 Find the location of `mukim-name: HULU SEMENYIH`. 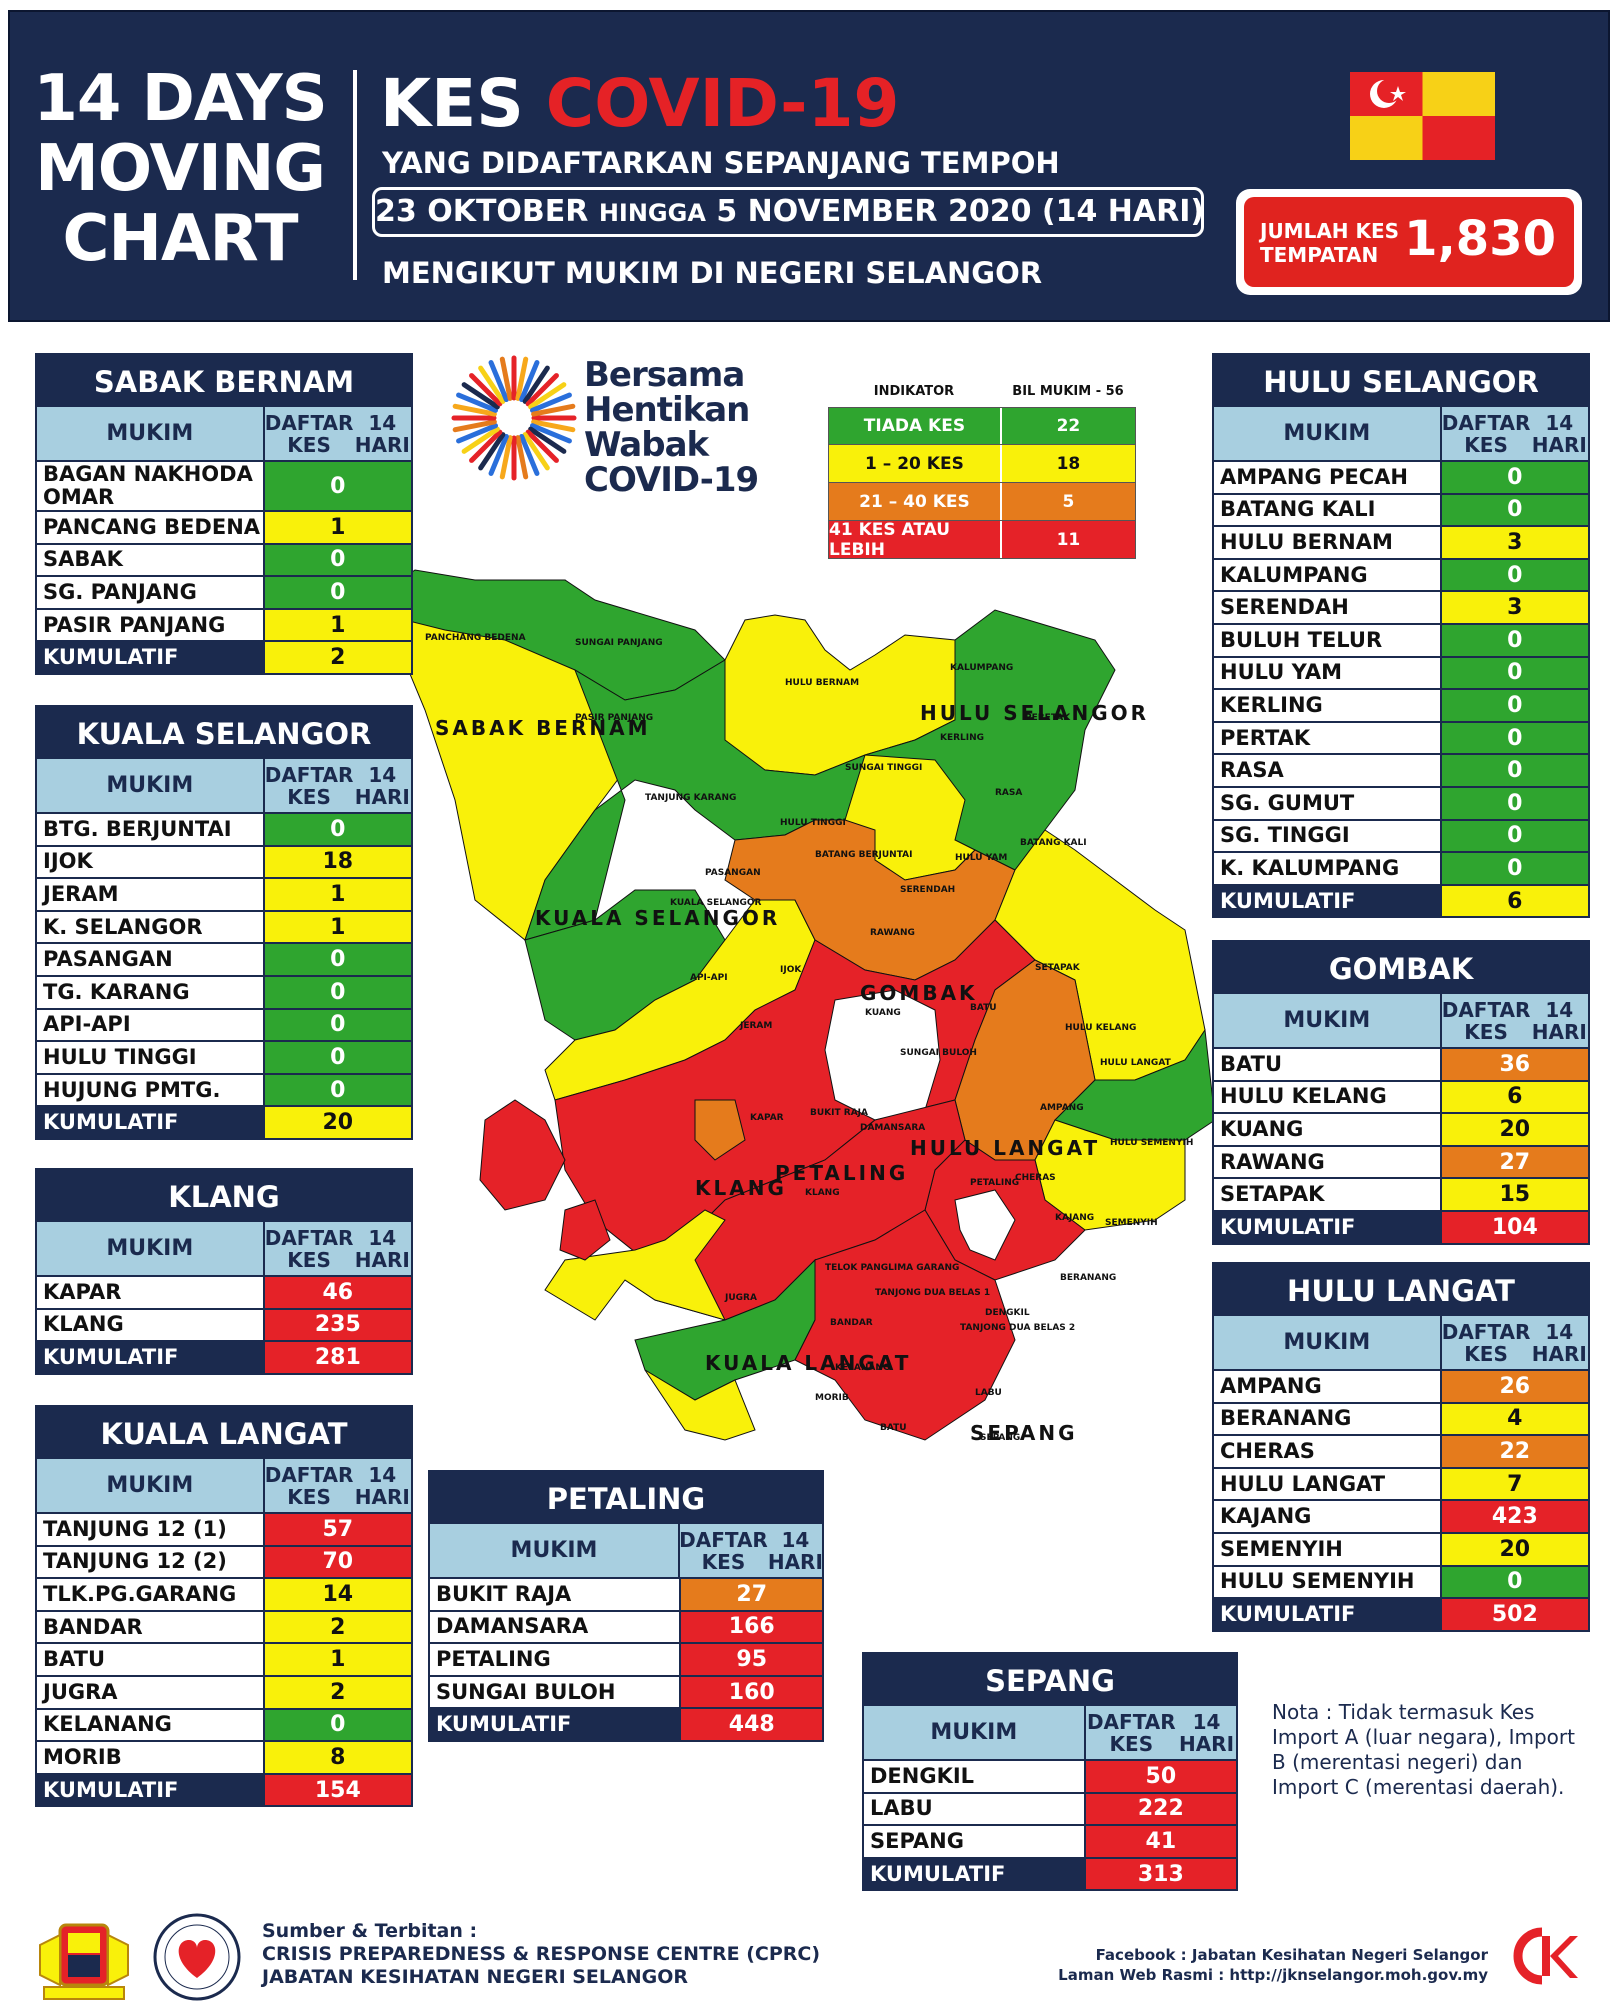

mukim-name: HULU SEMENYIH is located at coordinates (1317, 1581).